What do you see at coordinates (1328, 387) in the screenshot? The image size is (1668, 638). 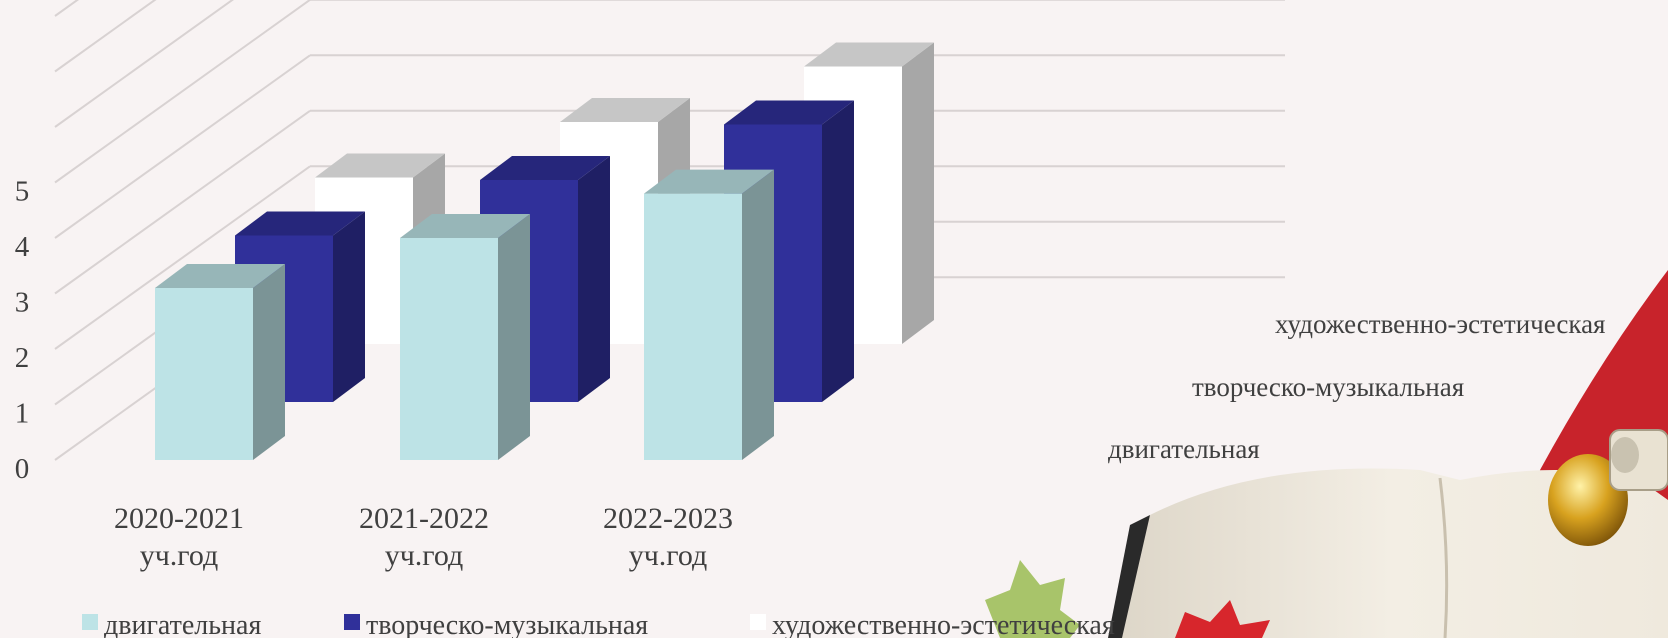 I see `depth-axis-label: творческо-музыкальная` at bounding box center [1328, 387].